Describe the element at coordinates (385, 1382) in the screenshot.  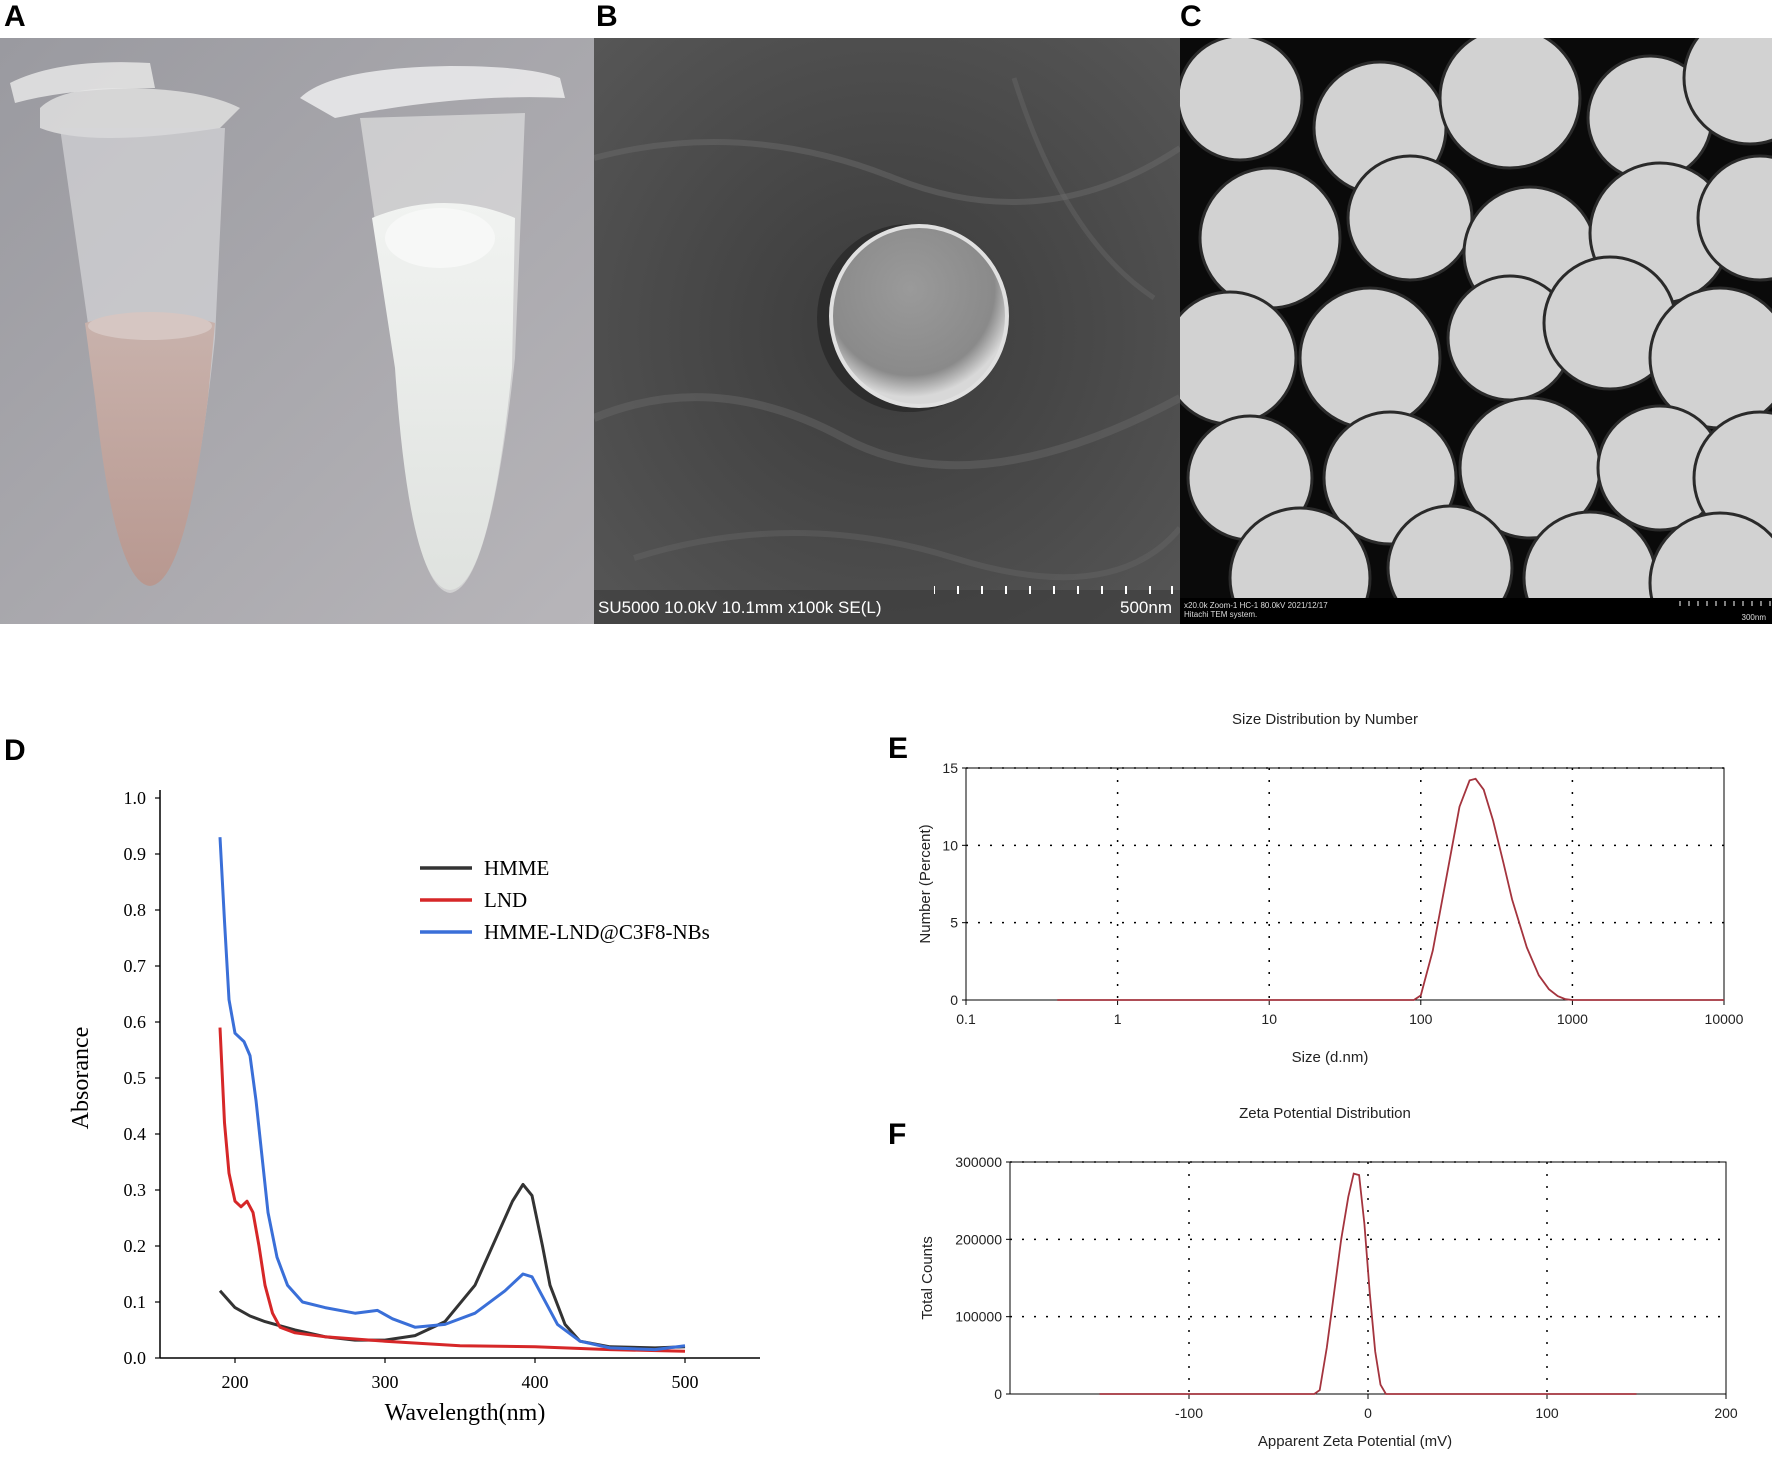
I see `d-x-tick-label: 300` at that location.